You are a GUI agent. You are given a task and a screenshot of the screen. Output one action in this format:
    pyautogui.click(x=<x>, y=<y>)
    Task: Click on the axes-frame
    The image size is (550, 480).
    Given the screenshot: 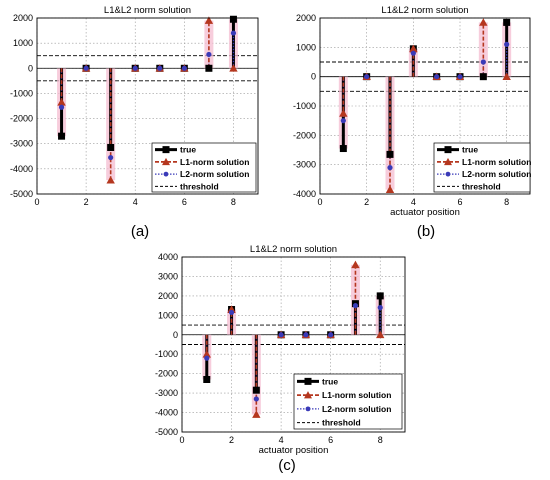 What is the action you would take?
    pyautogui.click(x=425, y=106)
    